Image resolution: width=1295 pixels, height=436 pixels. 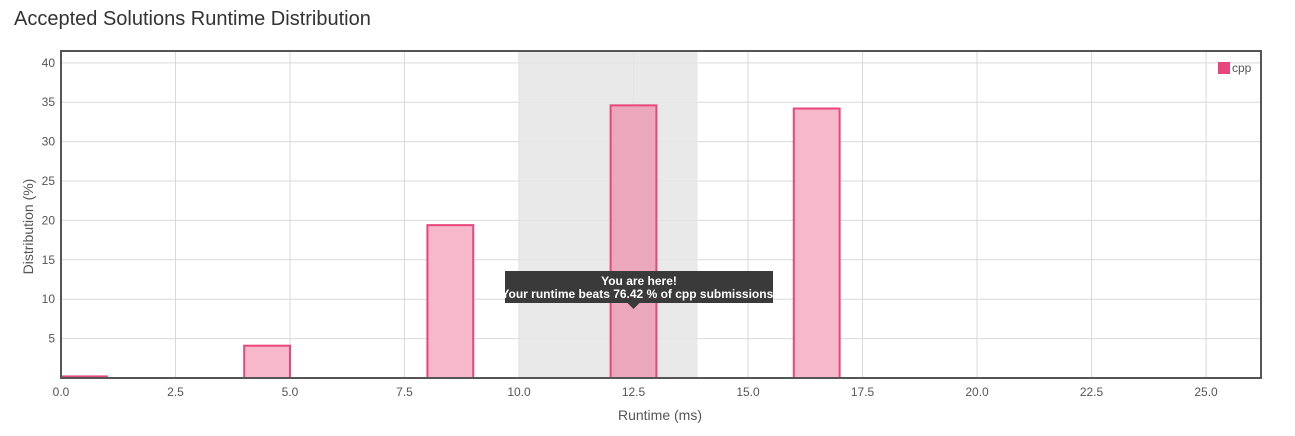 I want to click on x-tick-label: 10.0, so click(x=519, y=392).